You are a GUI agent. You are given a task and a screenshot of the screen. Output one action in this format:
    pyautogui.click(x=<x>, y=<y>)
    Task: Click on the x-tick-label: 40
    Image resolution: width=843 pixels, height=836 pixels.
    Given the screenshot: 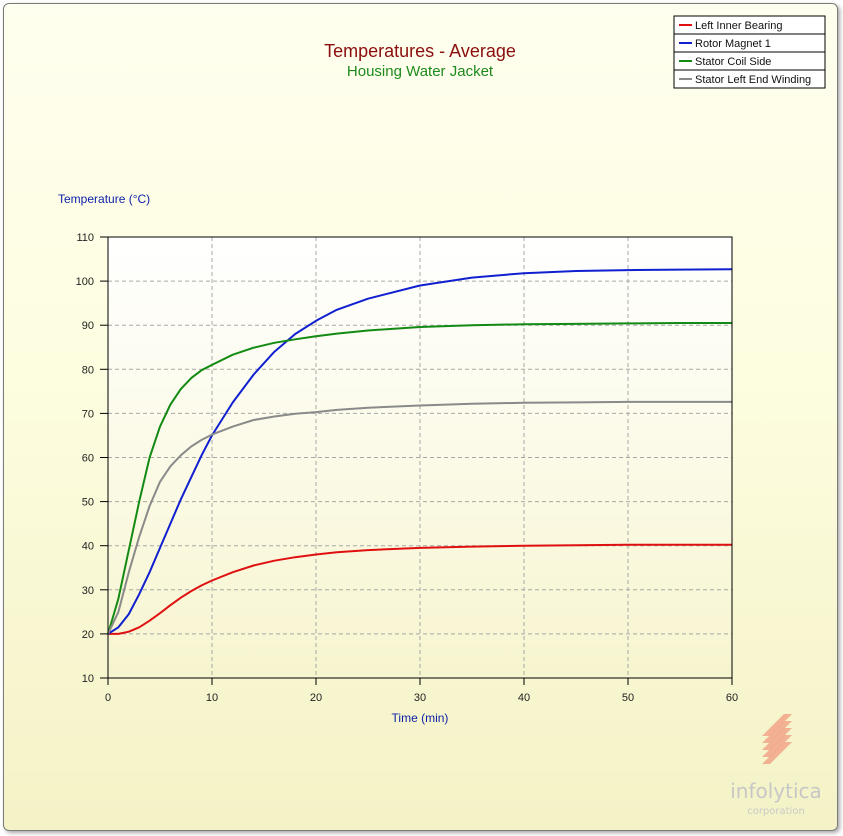 What is the action you would take?
    pyautogui.click(x=524, y=698)
    